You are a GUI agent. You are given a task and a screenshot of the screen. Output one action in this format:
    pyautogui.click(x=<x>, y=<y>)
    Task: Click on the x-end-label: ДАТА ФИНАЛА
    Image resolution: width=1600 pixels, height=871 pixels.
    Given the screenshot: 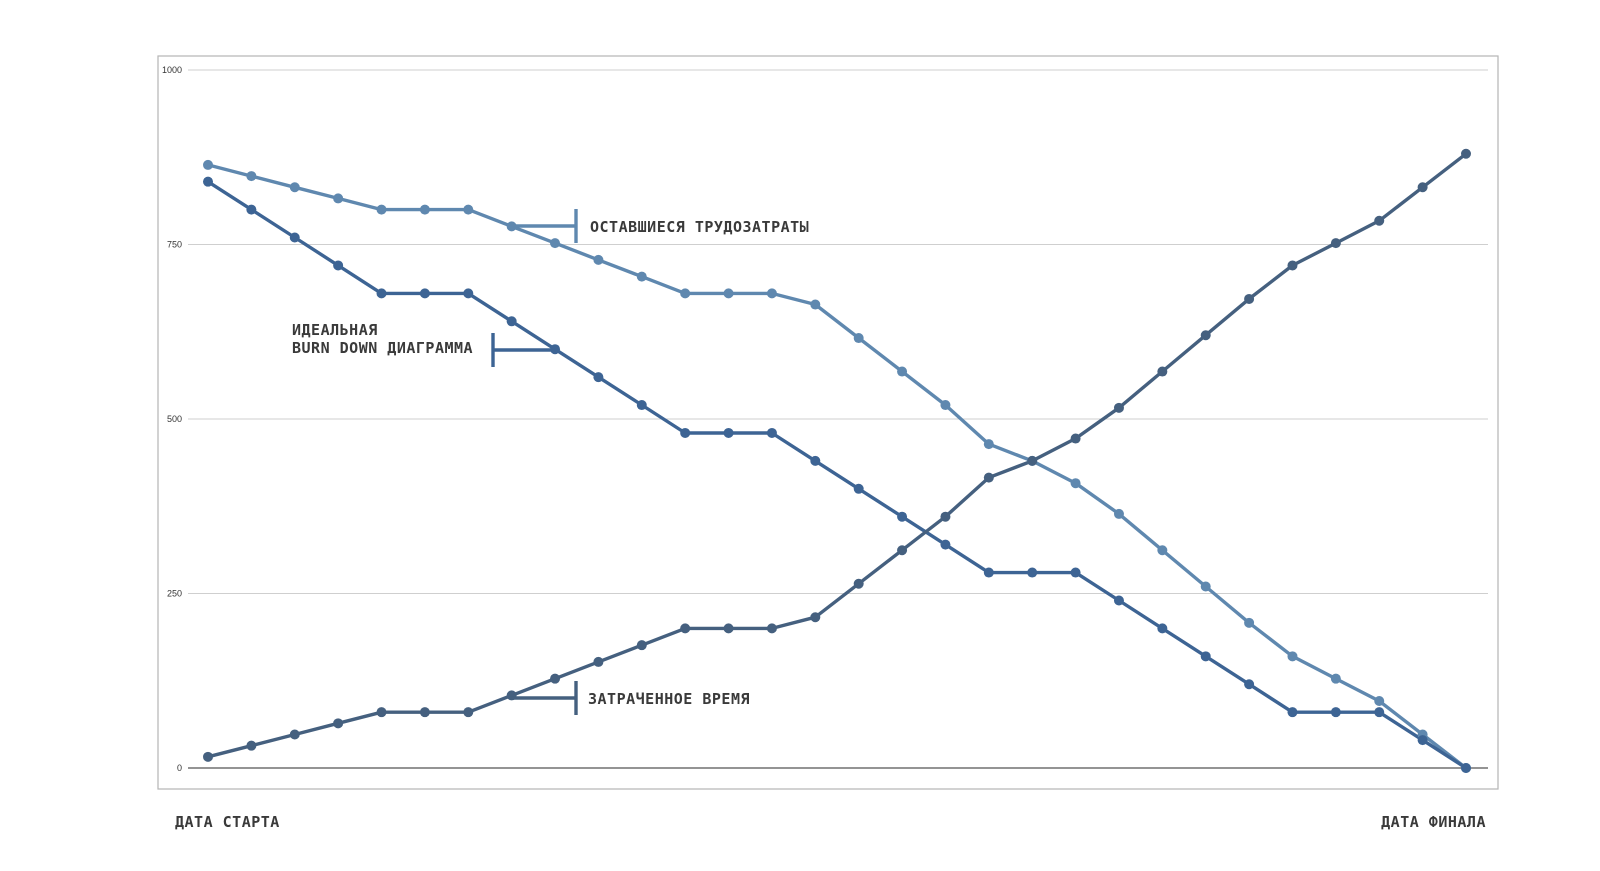 What is the action you would take?
    pyautogui.click(x=1433, y=822)
    